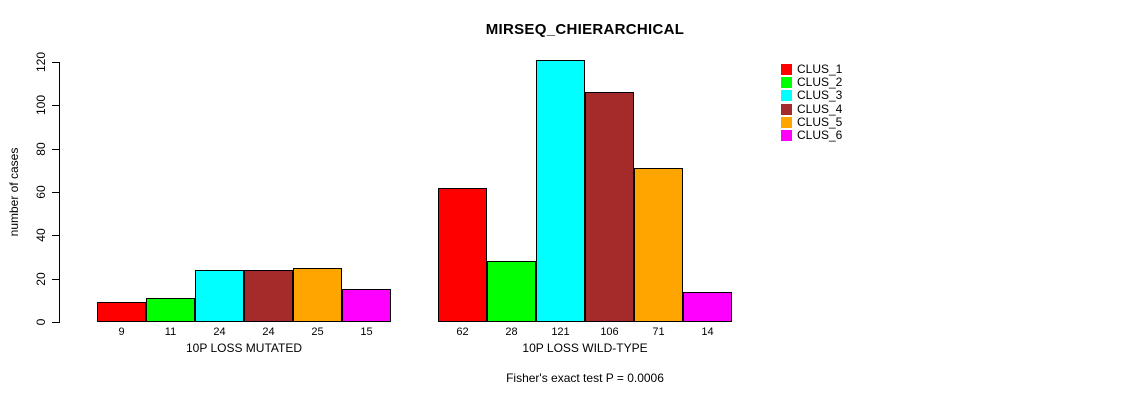  Describe the element at coordinates (707, 332) in the screenshot. I see `bar-value-label: 14` at that location.